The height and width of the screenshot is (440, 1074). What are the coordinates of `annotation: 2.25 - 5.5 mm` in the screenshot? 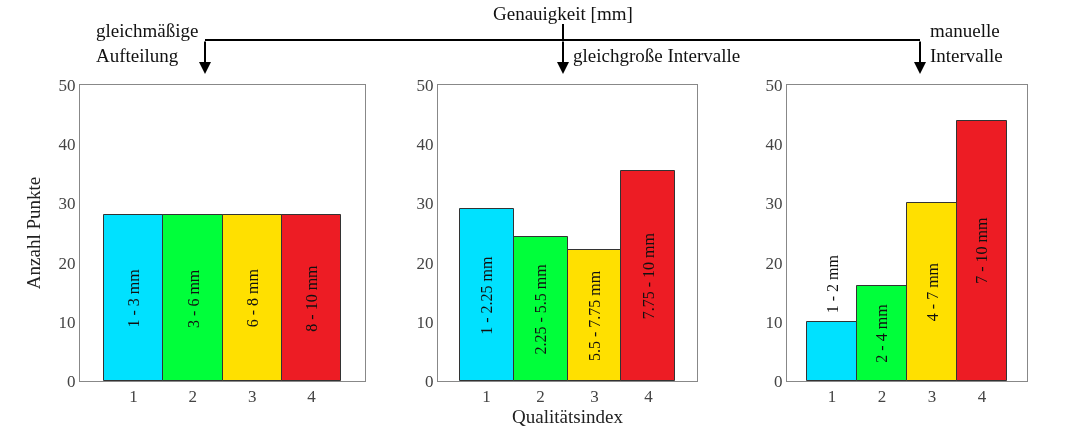 It's located at (541, 309).